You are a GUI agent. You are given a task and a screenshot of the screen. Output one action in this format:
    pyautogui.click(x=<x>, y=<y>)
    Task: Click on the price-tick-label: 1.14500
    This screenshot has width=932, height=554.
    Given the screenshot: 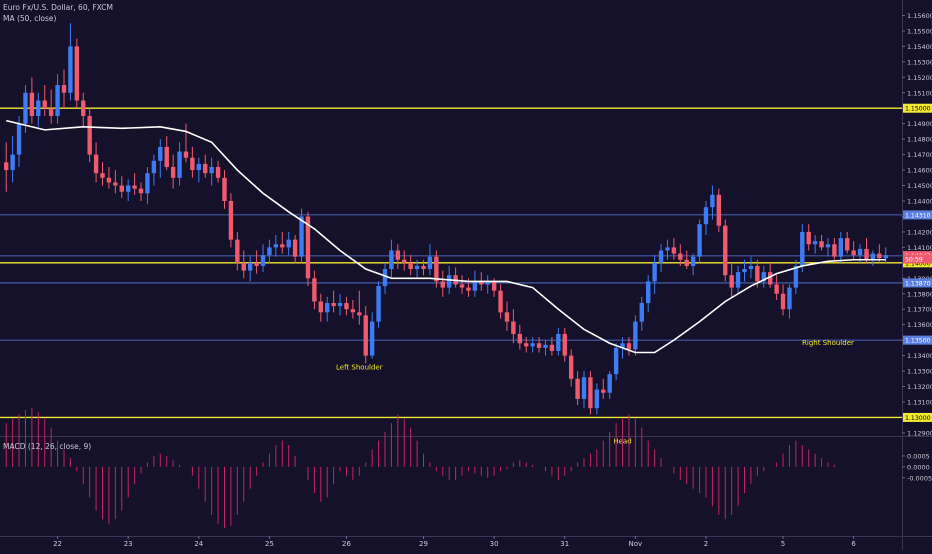 What is the action you would take?
    pyautogui.click(x=919, y=186)
    